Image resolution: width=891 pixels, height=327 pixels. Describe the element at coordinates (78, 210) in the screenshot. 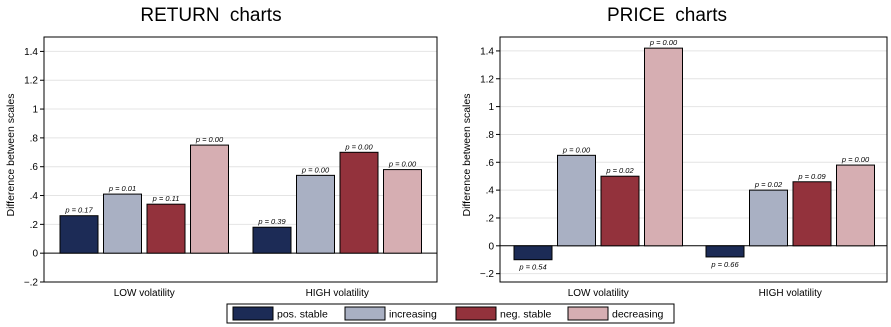

I see `p-value-label: p = 0.17` at that location.